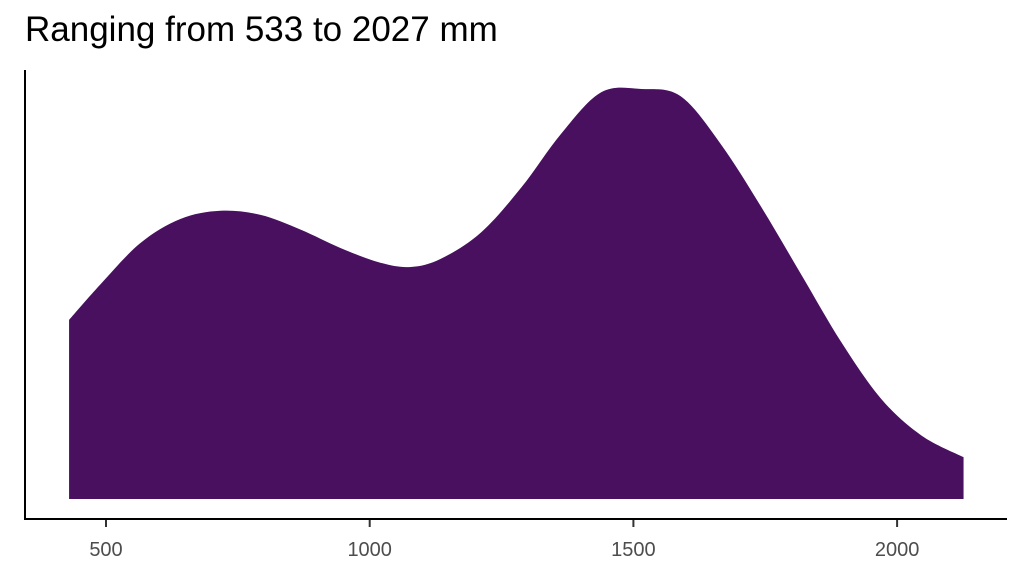  What do you see at coordinates (369, 550) in the screenshot?
I see `x-tick-label: 1000` at bounding box center [369, 550].